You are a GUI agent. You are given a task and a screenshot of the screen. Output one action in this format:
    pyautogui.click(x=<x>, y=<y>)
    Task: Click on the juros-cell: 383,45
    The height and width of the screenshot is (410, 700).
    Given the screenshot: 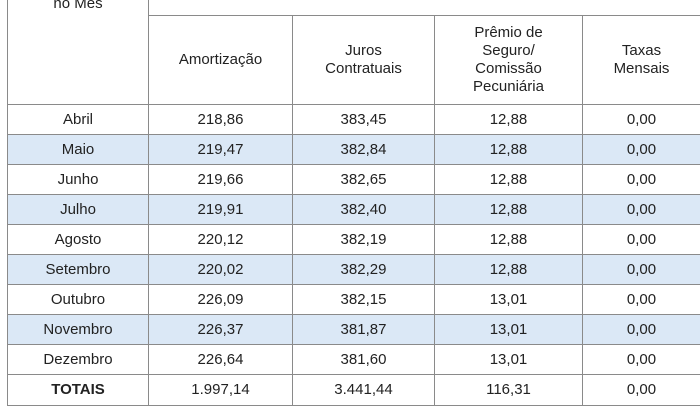 What is the action you would take?
    pyautogui.click(x=363, y=119)
    